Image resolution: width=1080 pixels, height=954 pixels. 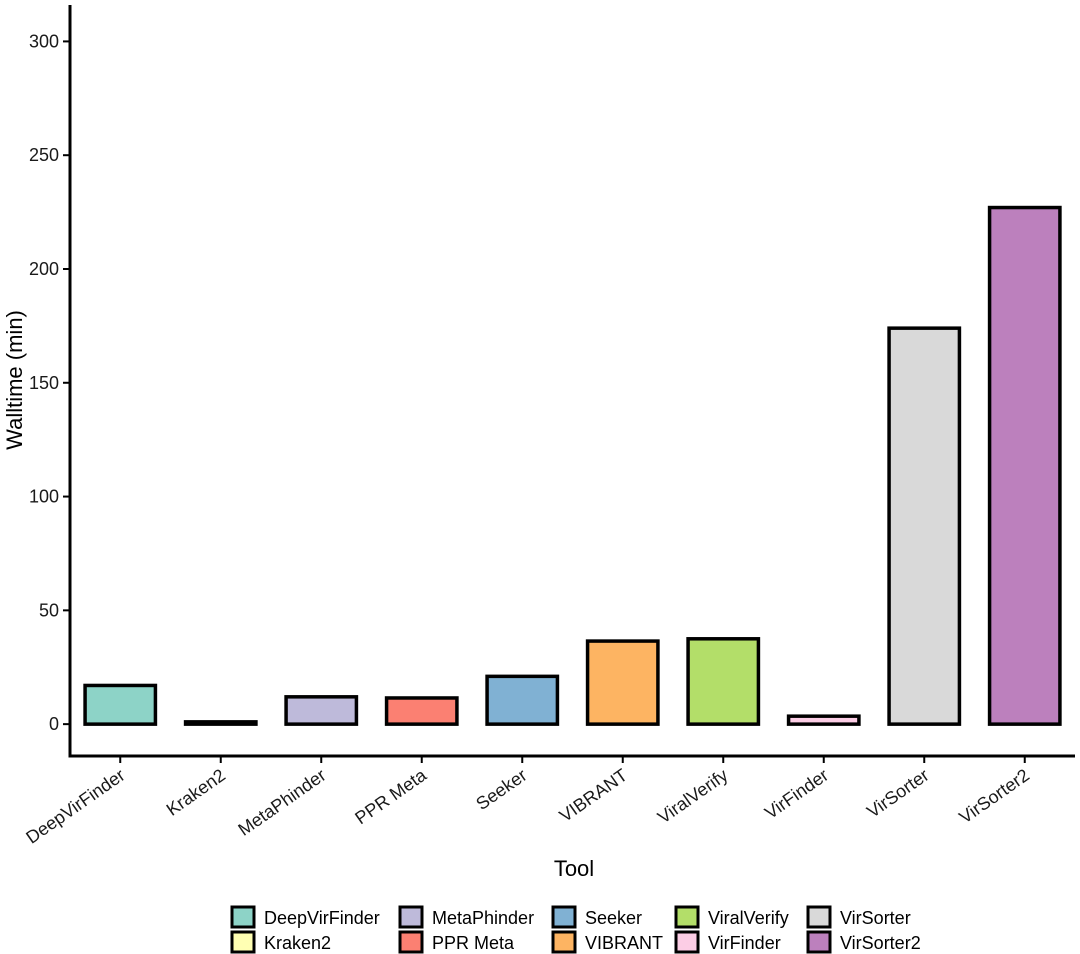 I want to click on y-tick-label: 200, so click(x=44, y=269).